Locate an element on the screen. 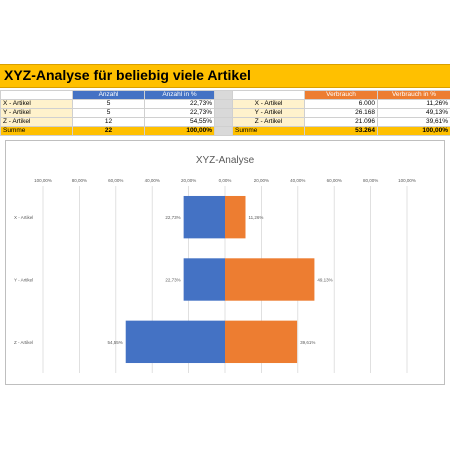 This screenshot has height=450, width=450. title-bar: XYZ-Analyse für beliebig viele Artikel is located at coordinates (225, 76).